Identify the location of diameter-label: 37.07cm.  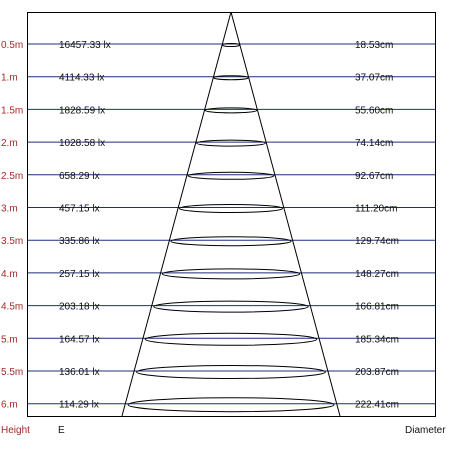
(374, 78).